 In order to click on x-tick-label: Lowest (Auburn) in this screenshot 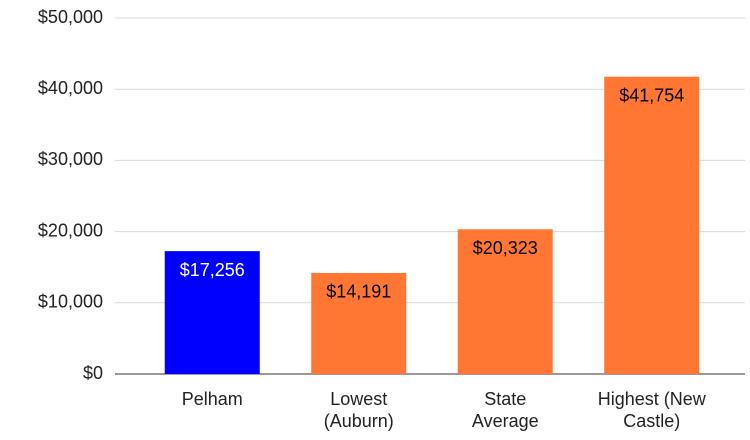, I will do `click(358, 410)`.